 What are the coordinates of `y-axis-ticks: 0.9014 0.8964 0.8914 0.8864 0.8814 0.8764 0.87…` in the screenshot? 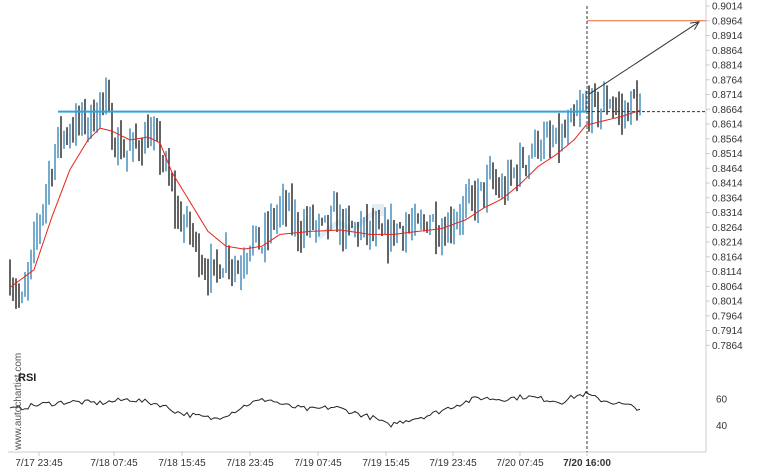 It's located at (724, 177).